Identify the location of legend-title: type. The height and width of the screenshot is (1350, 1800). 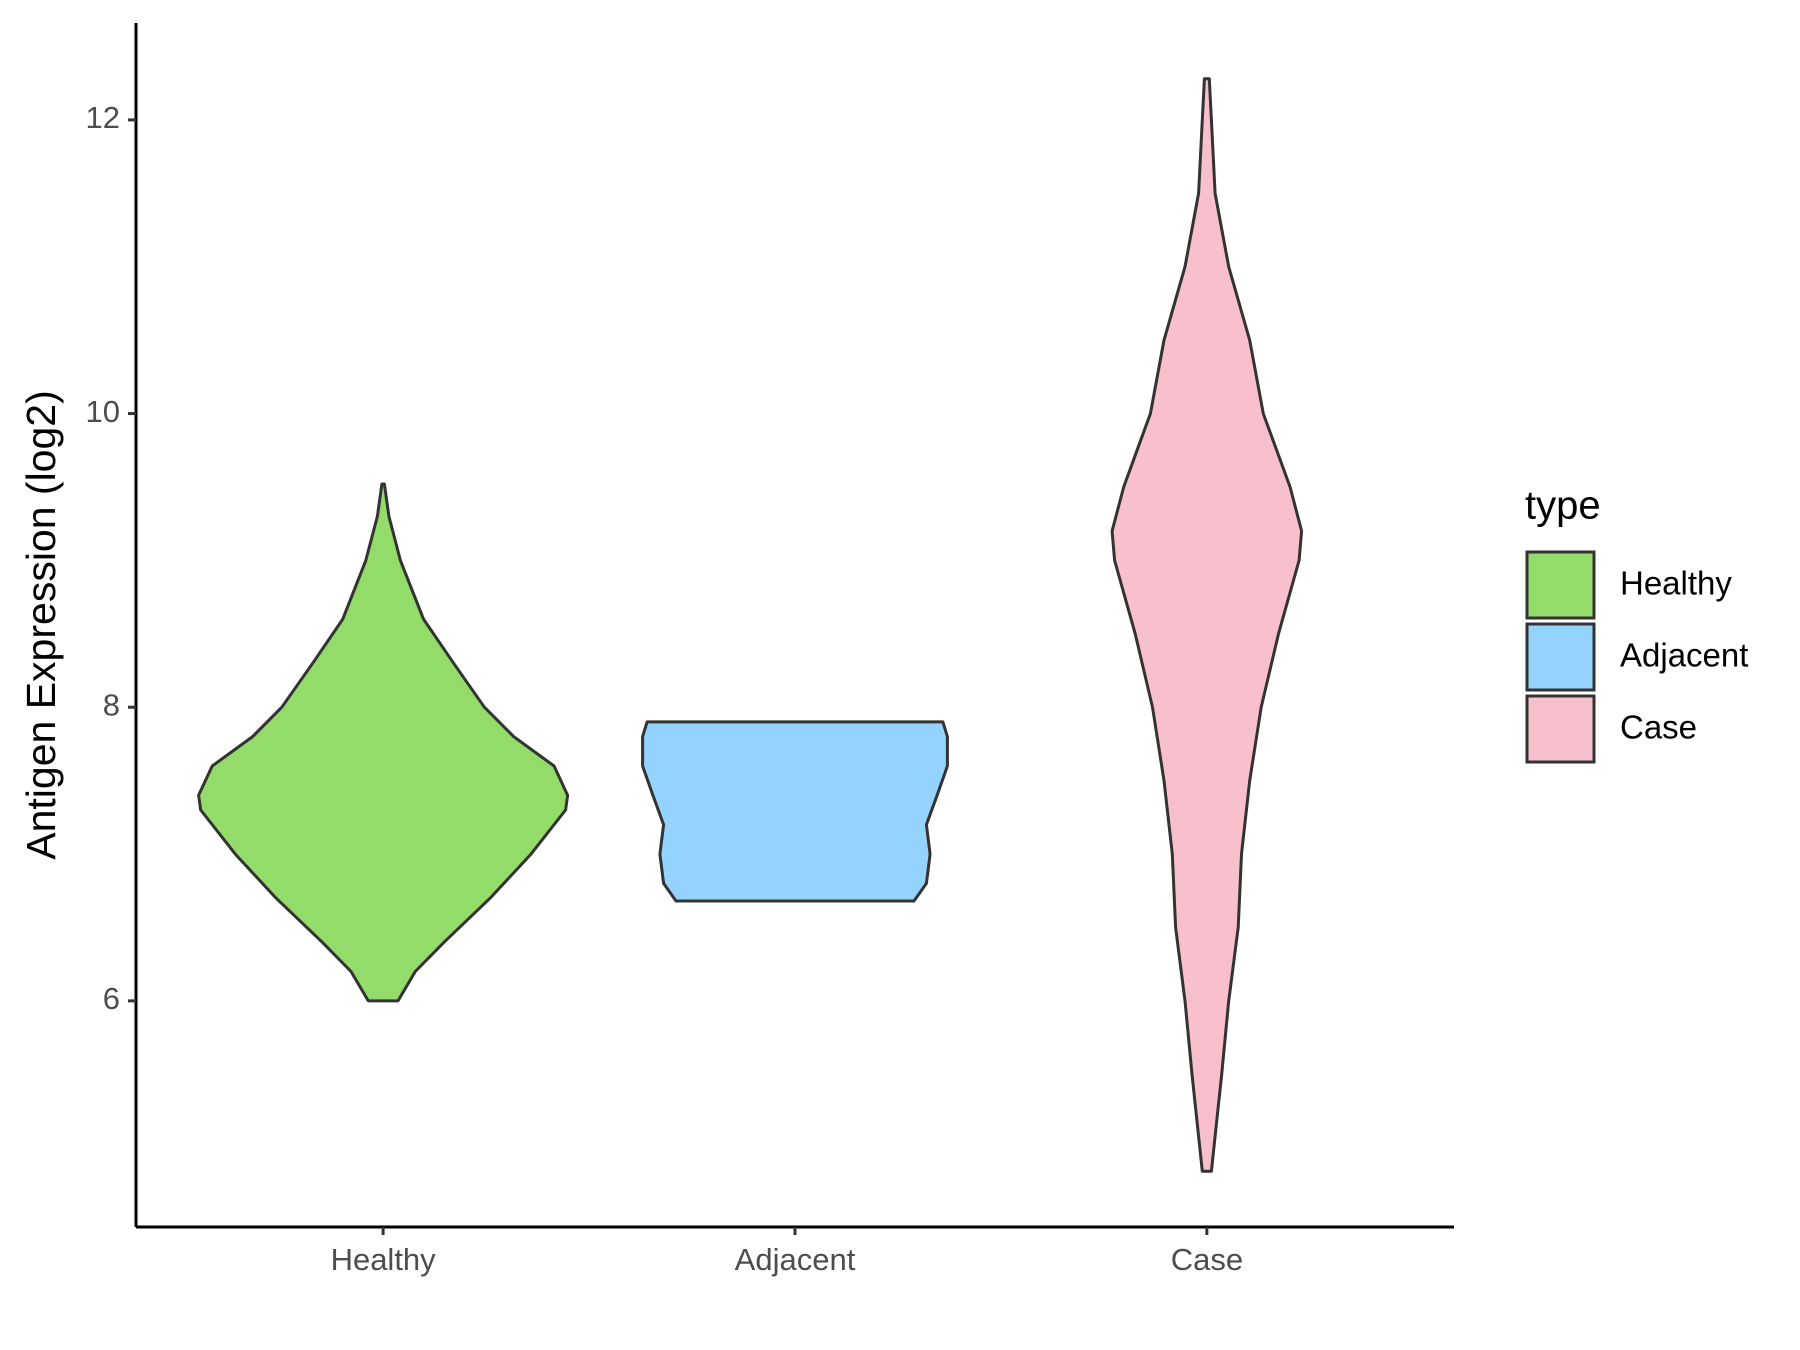
(1563, 506).